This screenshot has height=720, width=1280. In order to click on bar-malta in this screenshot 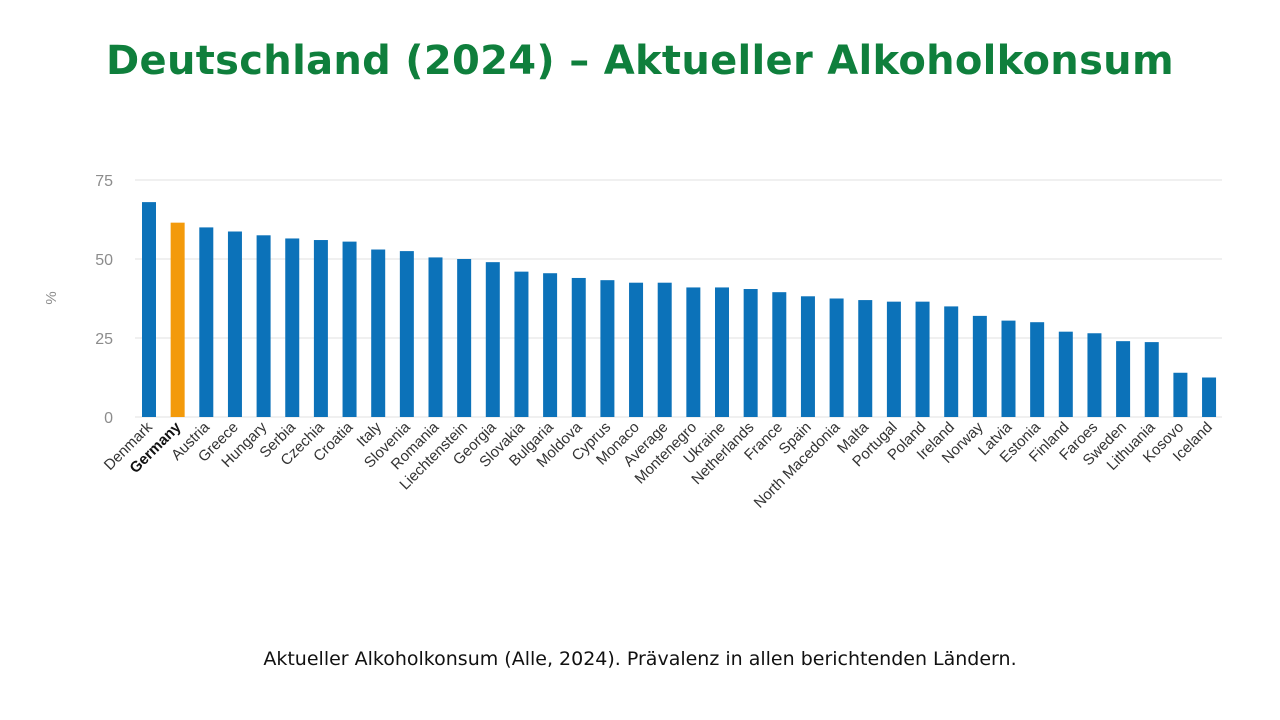, I will do `click(865, 358)`.